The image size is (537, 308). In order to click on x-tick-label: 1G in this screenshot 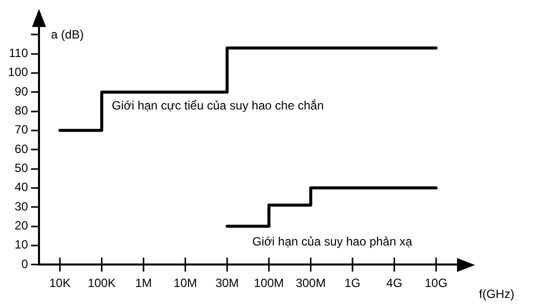, I will do `click(352, 283)`.